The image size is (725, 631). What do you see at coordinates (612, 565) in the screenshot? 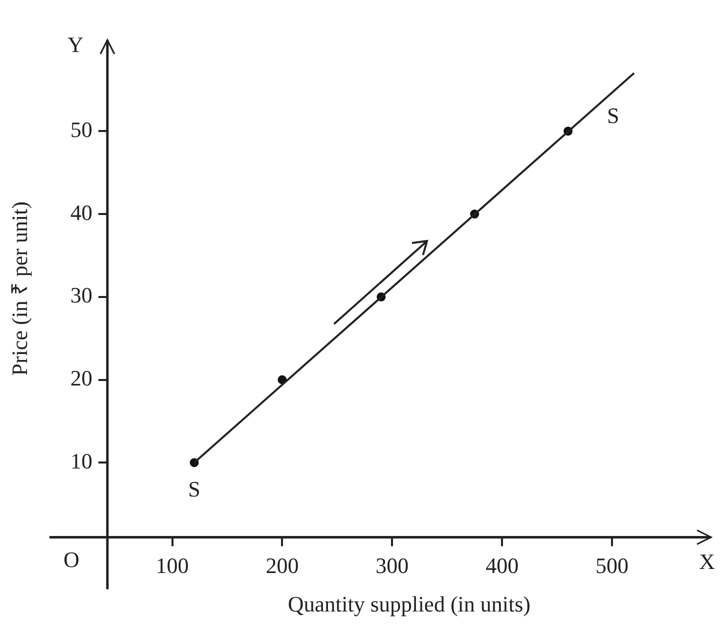
I see `x-tick-label: 500` at bounding box center [612, 565].